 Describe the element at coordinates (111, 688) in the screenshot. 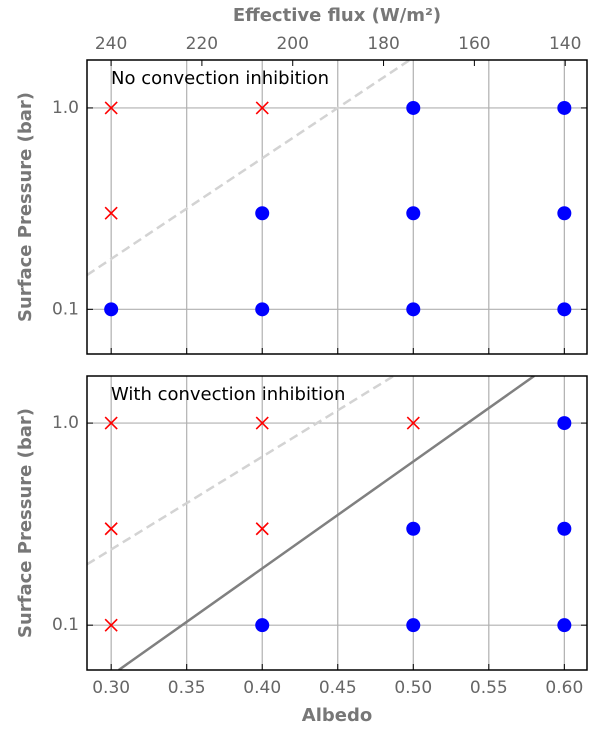

I see `x-tick-label: 0.30` at that location.